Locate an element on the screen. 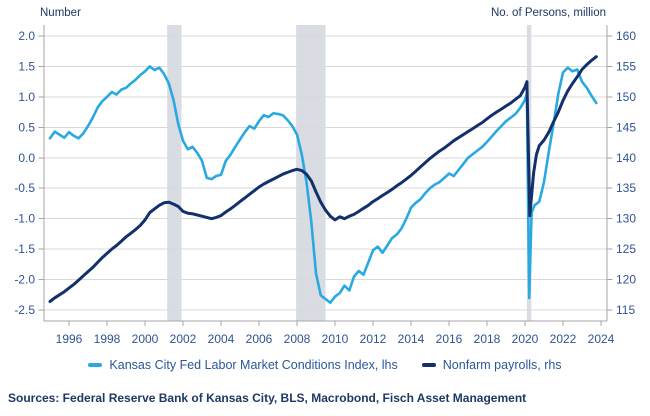 This screenshot has height=416, width=650. x-axis-tick-label: 1998 is located at coordinates (107, 339).